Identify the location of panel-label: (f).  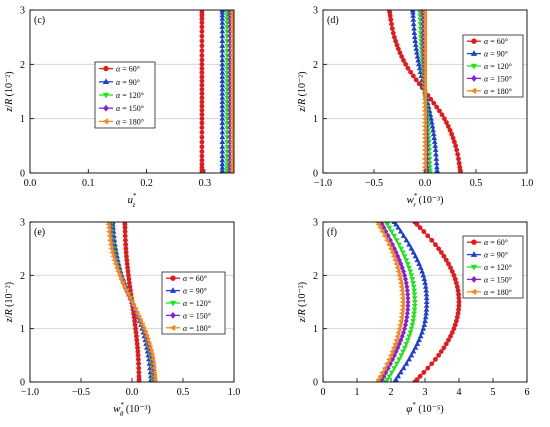
(332, 232).